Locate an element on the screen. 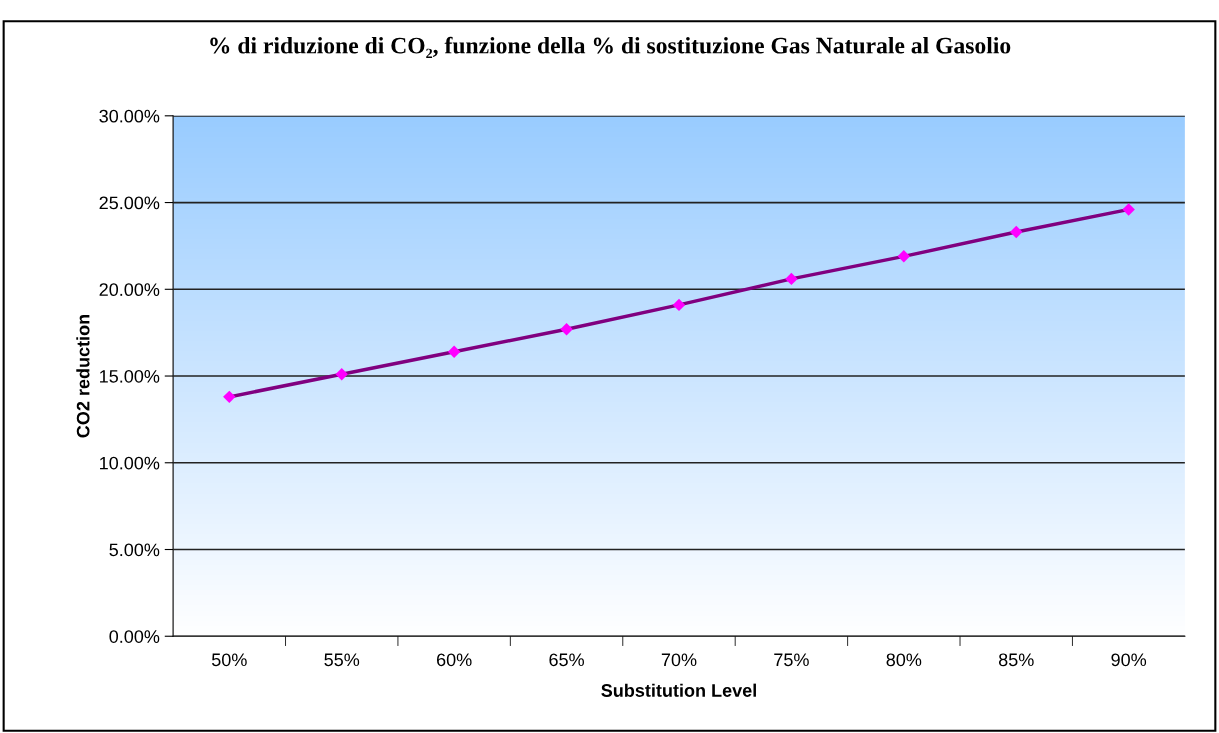  x-tick-label: 65% is located at coordinates (566, 660).